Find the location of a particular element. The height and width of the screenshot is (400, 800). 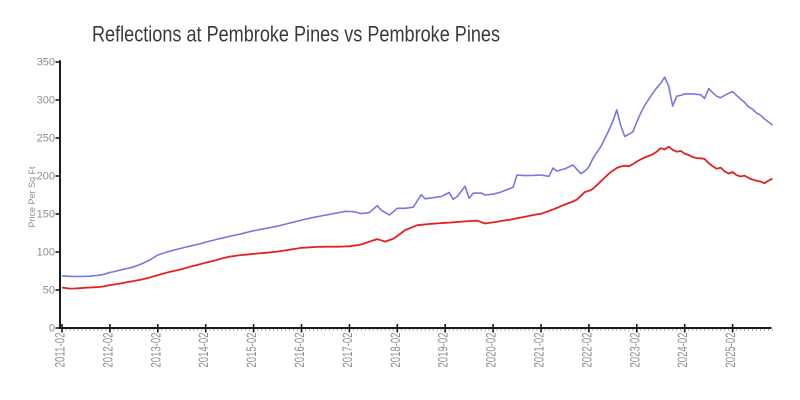

svg-text: 2011-02 is located at coordinates (60, 349).